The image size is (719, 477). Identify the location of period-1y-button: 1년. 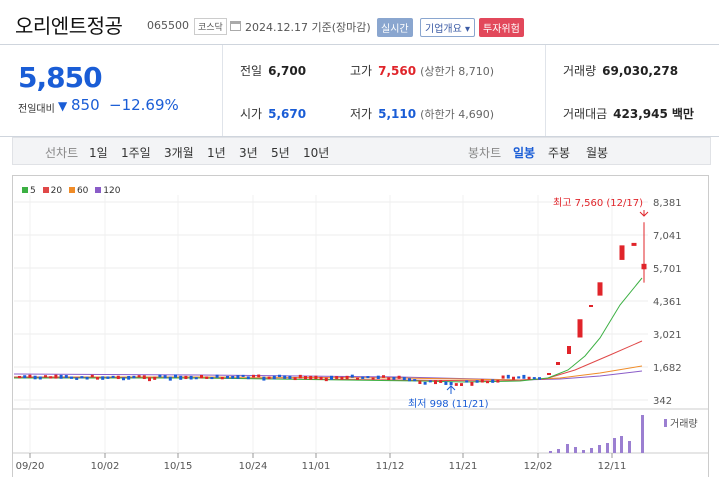
(216, 153).